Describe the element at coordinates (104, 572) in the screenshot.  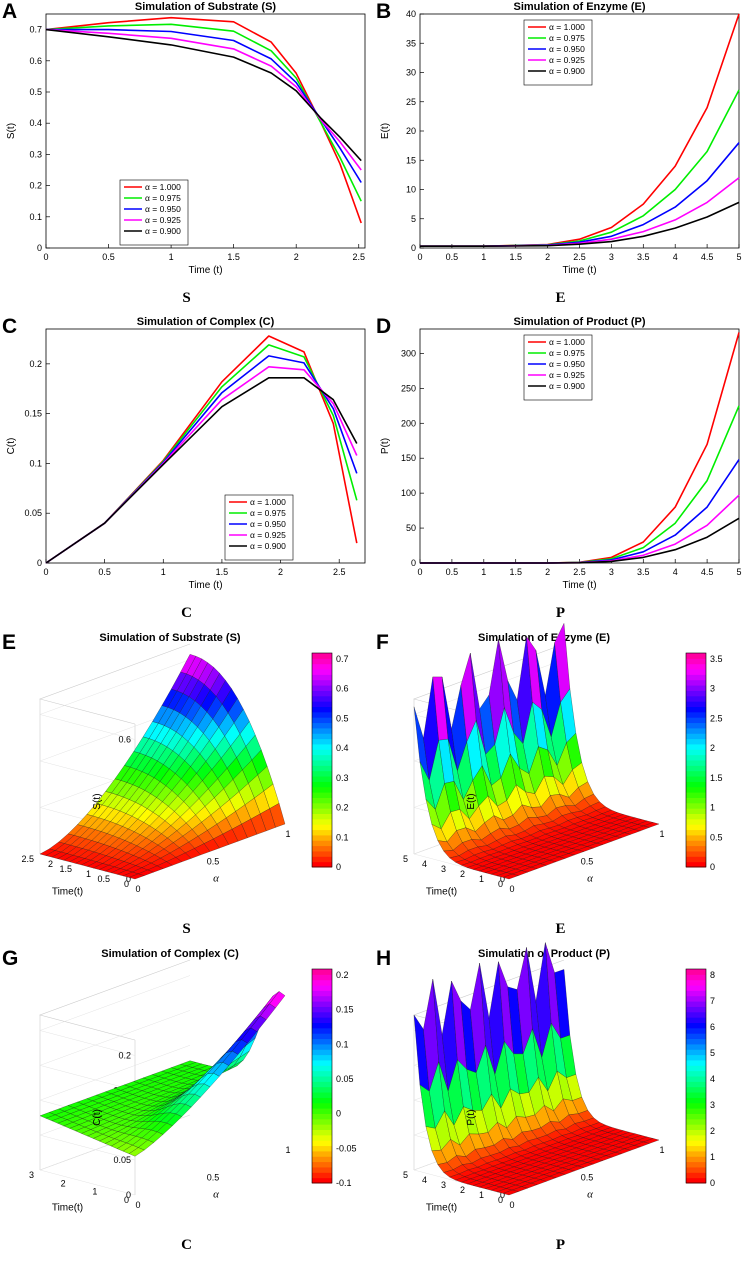
I see `x-tick-label: 0.5` at that location.